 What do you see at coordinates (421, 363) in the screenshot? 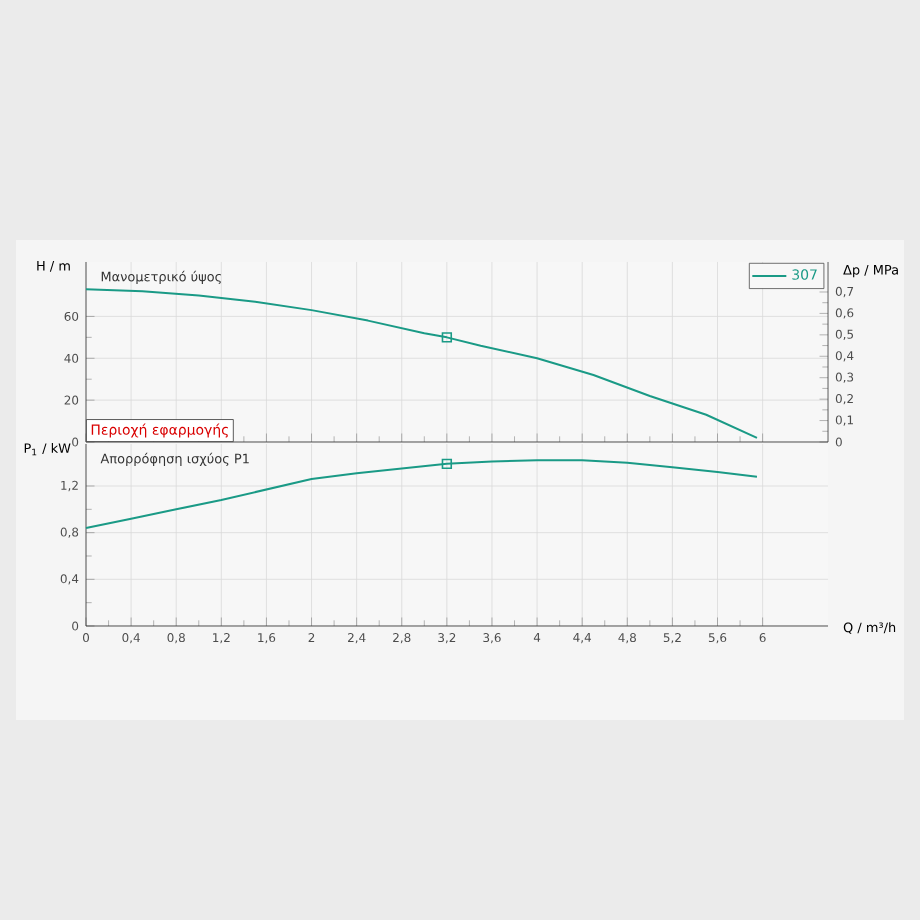
I see `line-series` at bounding box center [421, 363].